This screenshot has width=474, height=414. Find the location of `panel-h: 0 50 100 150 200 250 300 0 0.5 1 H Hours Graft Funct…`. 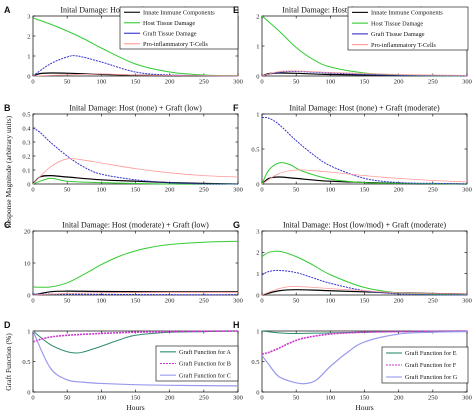

panel-h: 0 50 100 150 200 250 300 0 0.5 1 H Hours Graft Funct… is located at coordinates (352, 366).